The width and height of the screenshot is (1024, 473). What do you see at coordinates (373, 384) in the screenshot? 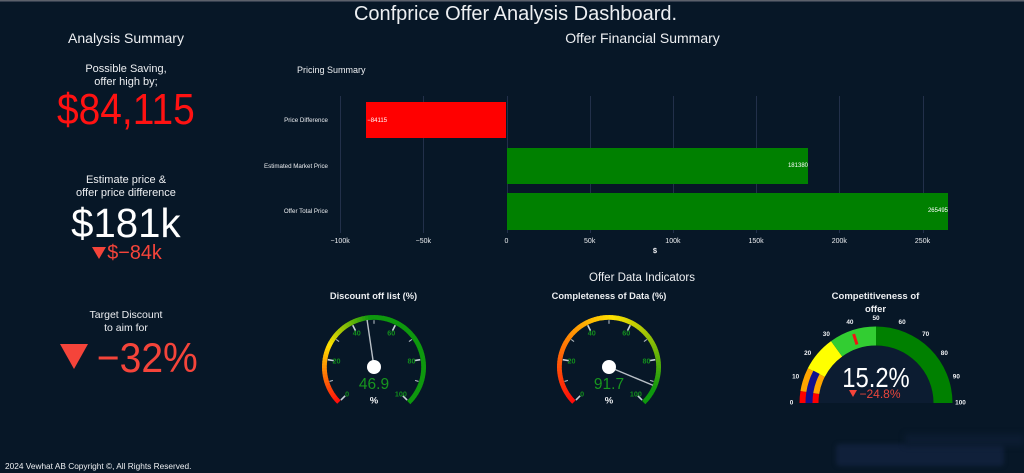
I see `svg-text: 46.9` at bounding box center [373, 384].